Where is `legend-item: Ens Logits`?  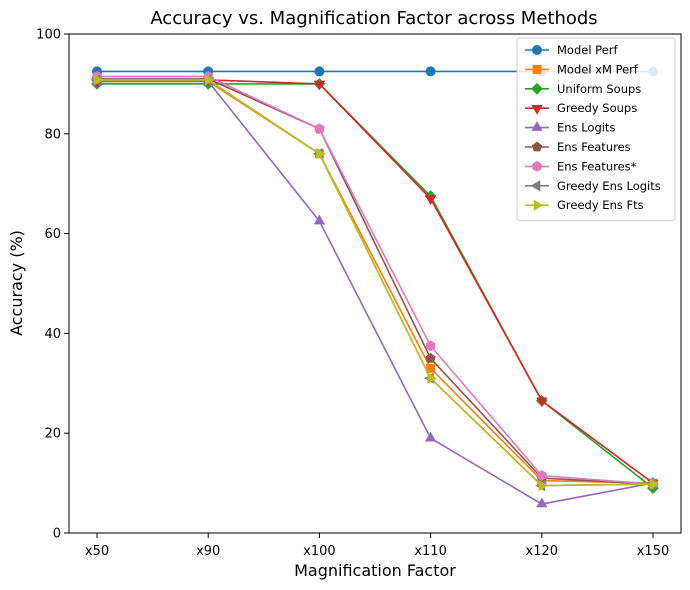
legend-item: Ens Logits is located at coordinates (570, 128).